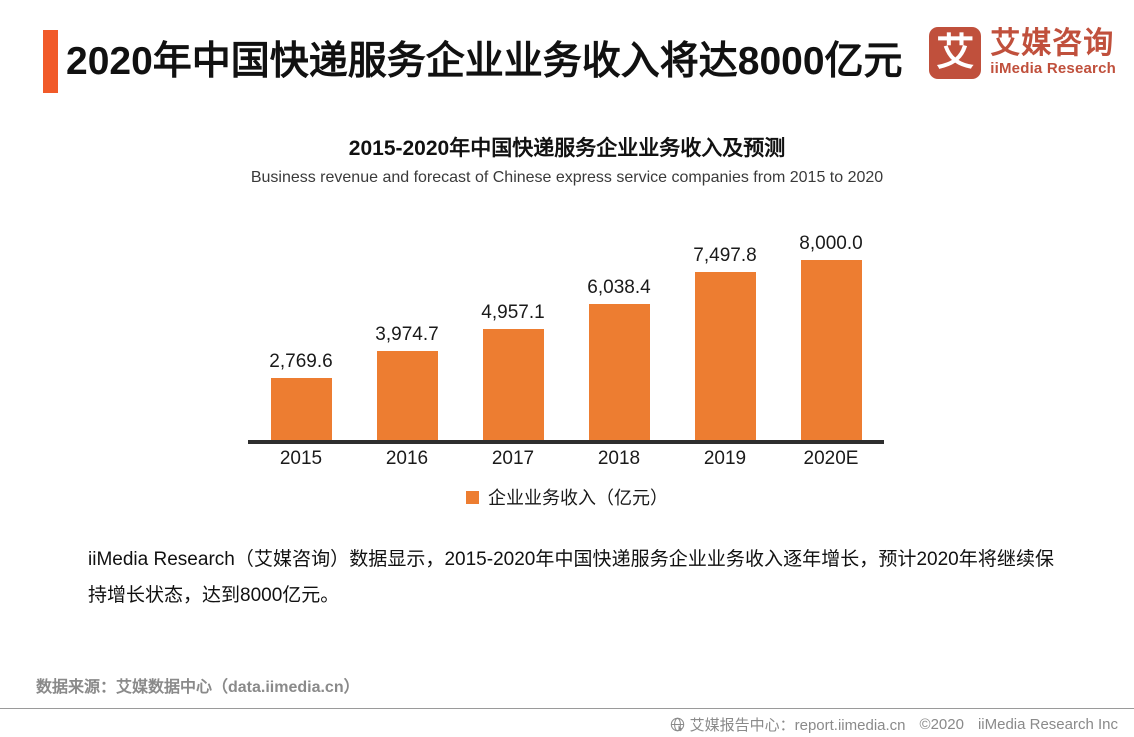 The image size is (1134, 737). I want to click on x-axis-tick-label: 2020E, so click(831, 458).